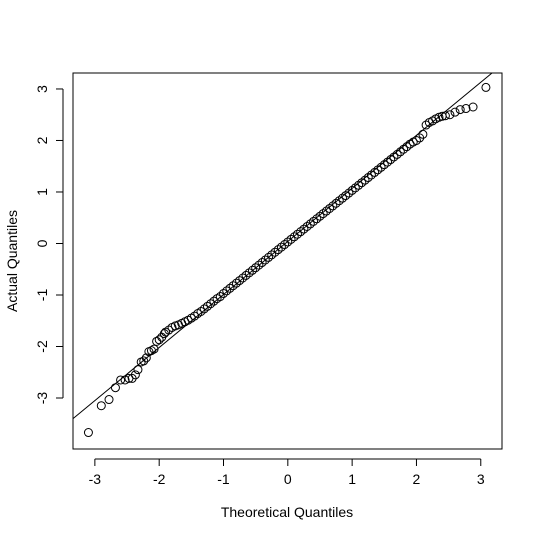 The height and width of the screenshot is (540, 540). Describe the element at coordinates (42, 346) in the screenshot. I see `y-tick-label: -2` at that location.